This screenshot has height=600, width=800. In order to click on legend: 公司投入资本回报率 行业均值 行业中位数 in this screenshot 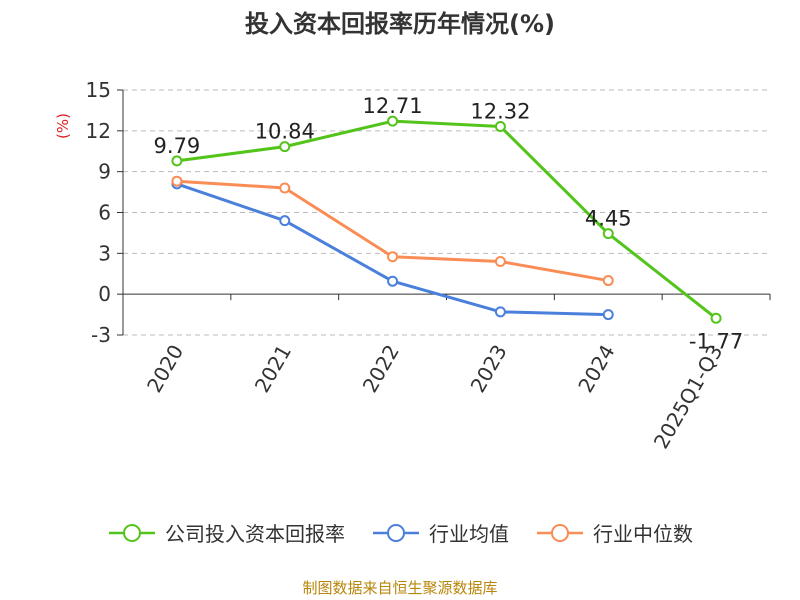, I will do `click(400, 532)`.